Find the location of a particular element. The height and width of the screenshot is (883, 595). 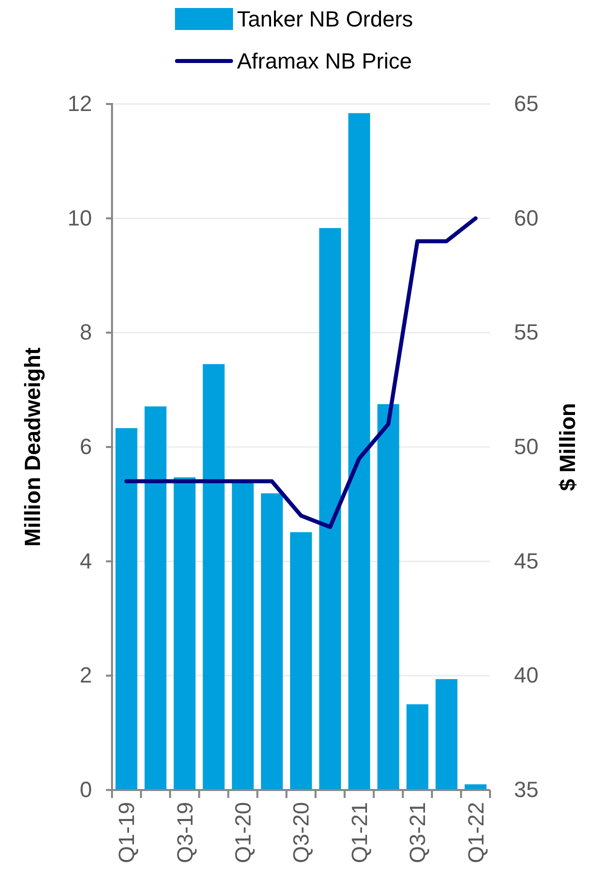

y2-tick-label: 60 is located at coordinates (526, 217).